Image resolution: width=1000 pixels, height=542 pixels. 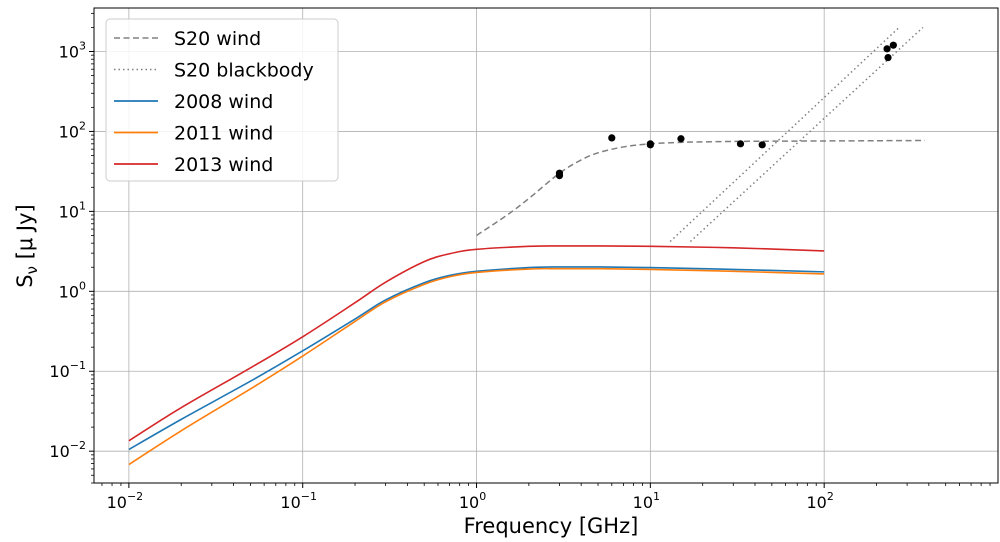 I want to click on x-tick-label: 10⁻¹, so click(x=298, y=501).